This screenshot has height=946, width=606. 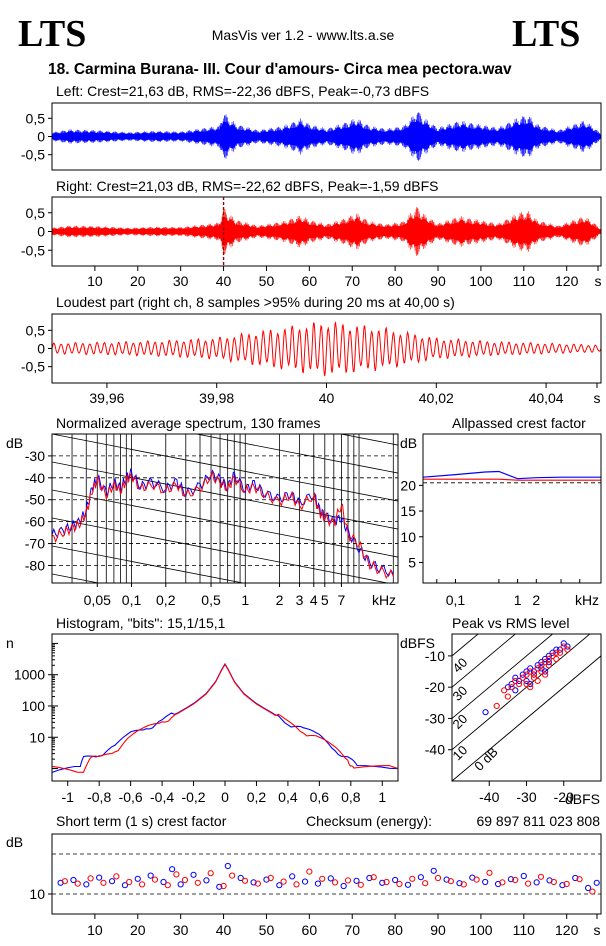 What do you see at coordinates (224, 930) in the screenshot?
I see `short-crest-xtick-label: 40` at bounding box center [224, 930].